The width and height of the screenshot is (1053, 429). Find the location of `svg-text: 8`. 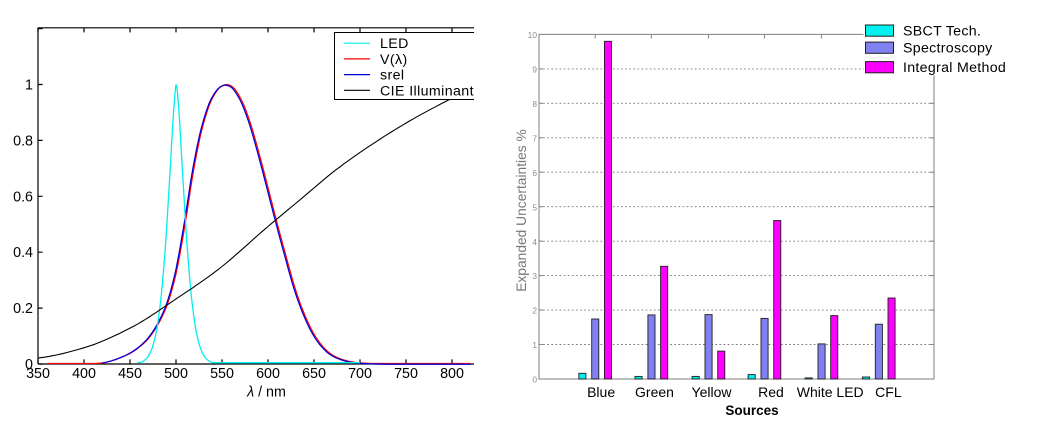

svg-text: 8 is located at coordinates (534, 104).